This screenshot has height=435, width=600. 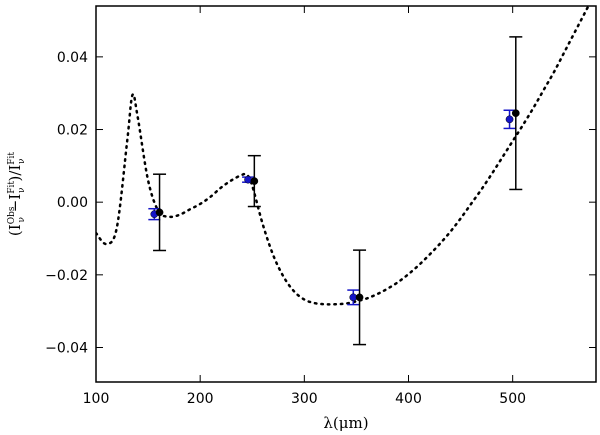 I want to click on y-tick-label: −0.02, so click(x=66, y=276).